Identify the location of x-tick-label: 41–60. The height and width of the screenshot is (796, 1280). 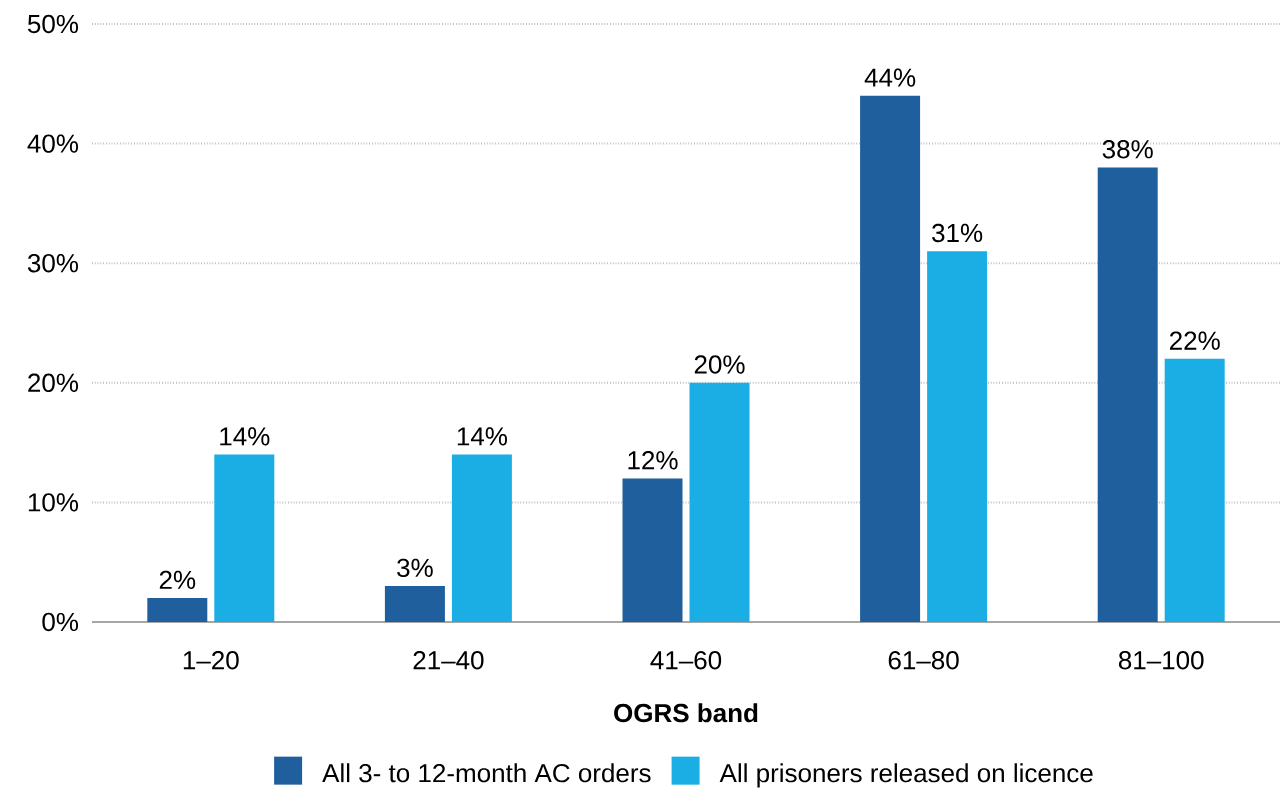
(686, 660).